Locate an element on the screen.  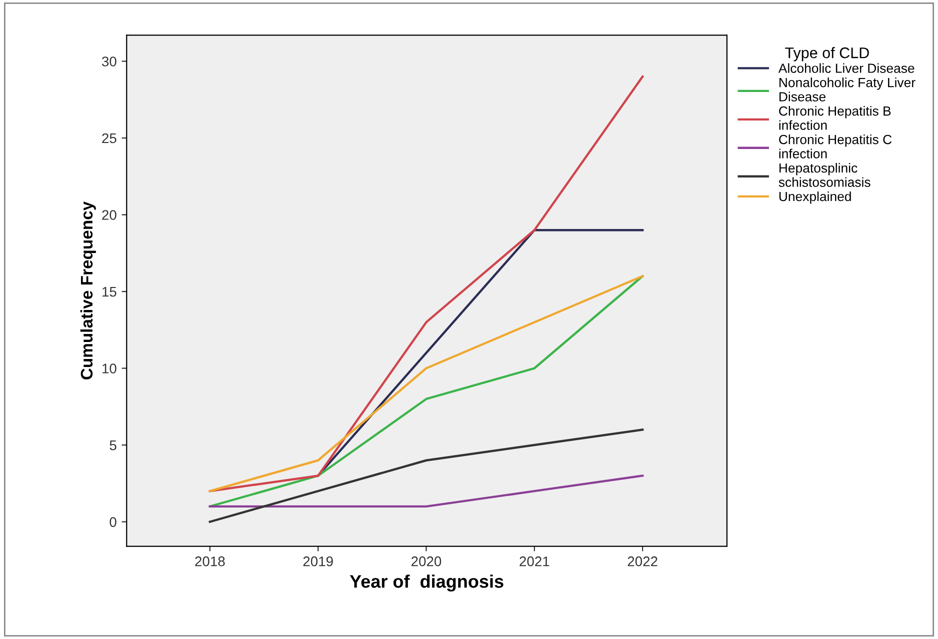
y-tick-label: 30 is located at coordinates (109, 61).